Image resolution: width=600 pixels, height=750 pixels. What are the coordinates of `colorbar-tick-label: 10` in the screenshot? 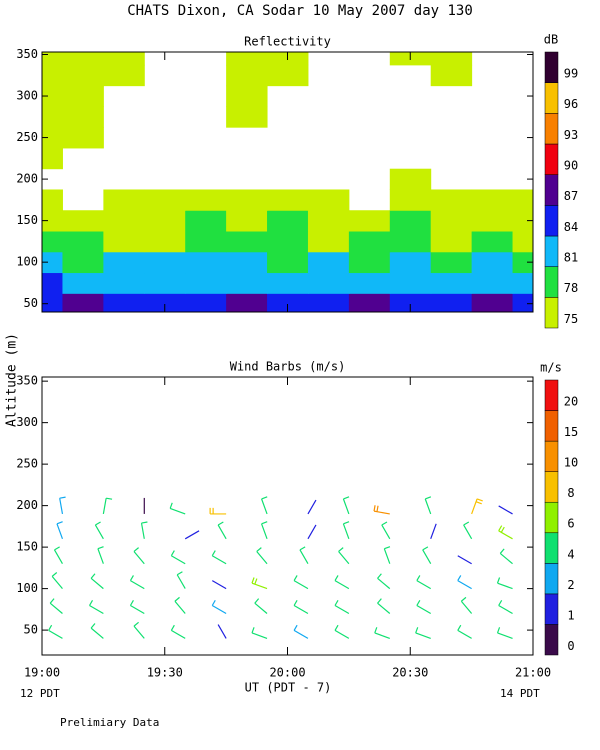 It's located at (571, 463).